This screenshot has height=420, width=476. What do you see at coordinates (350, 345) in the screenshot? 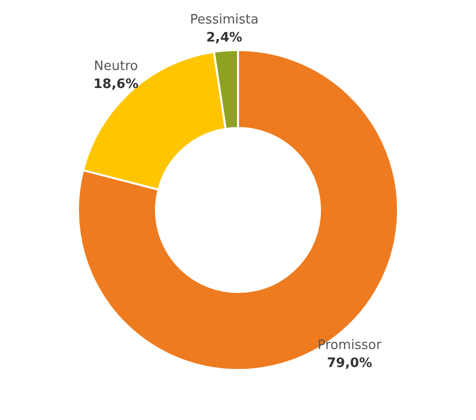
I see `slice-label: Promissor` at bounding box center [350, 345].